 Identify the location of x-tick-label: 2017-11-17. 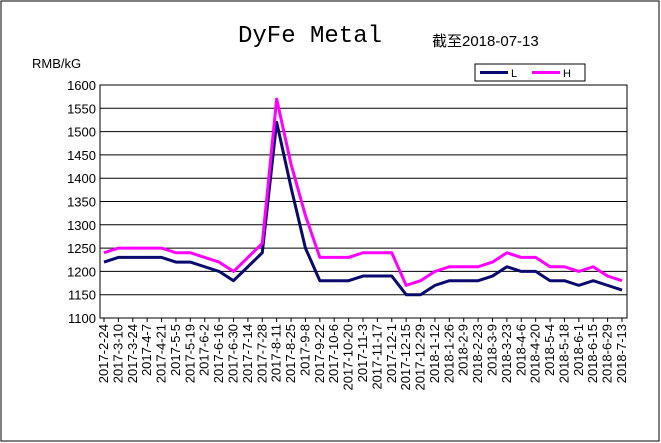
(376, 357).